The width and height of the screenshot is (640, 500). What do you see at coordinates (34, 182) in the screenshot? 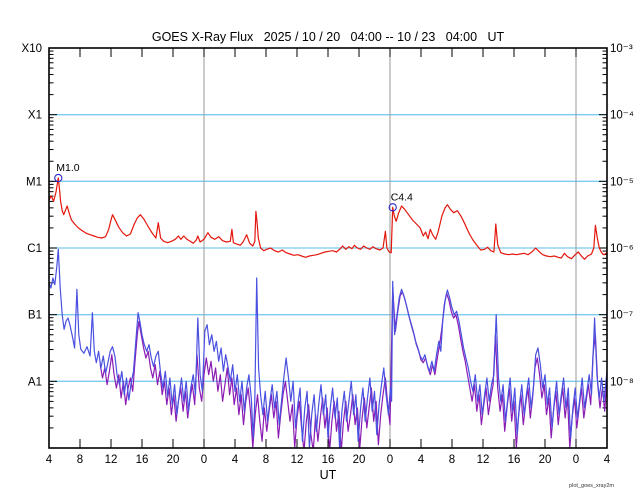
I see `y-axis-label-left: M1` at bounding box center [34, 182].